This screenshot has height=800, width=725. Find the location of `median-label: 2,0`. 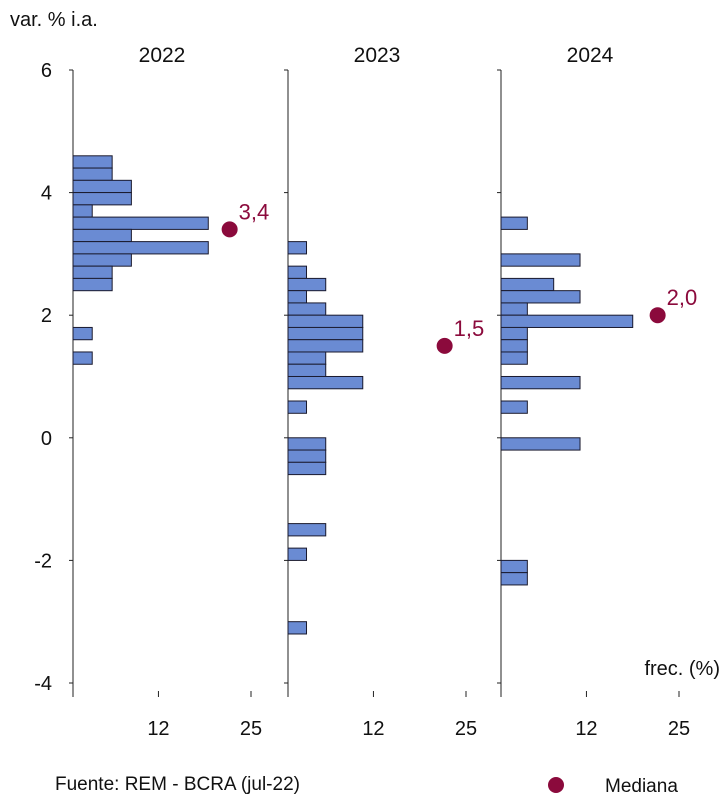

median-label: 2,0 is located at coordinates (682, 297).